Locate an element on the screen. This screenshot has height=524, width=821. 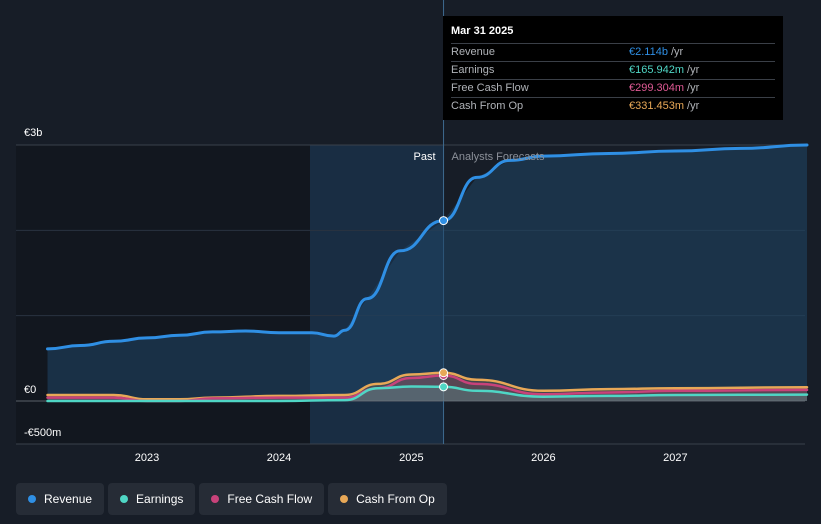
tooltip-row-revenue: Revenue €2.114b /yr is located at coordinates (613, 52).